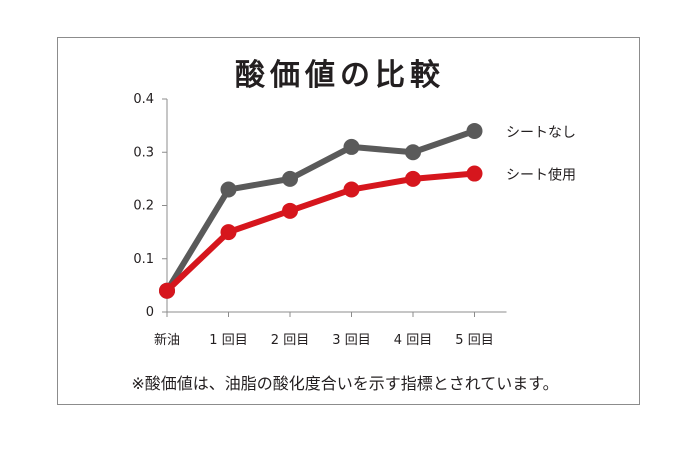 The height and width of the screenshot is (449, 687). What do you see at coordinates (150, 312) in the screenshot?
I see `y-tick-label: 0` at bounding box center [150, 312].